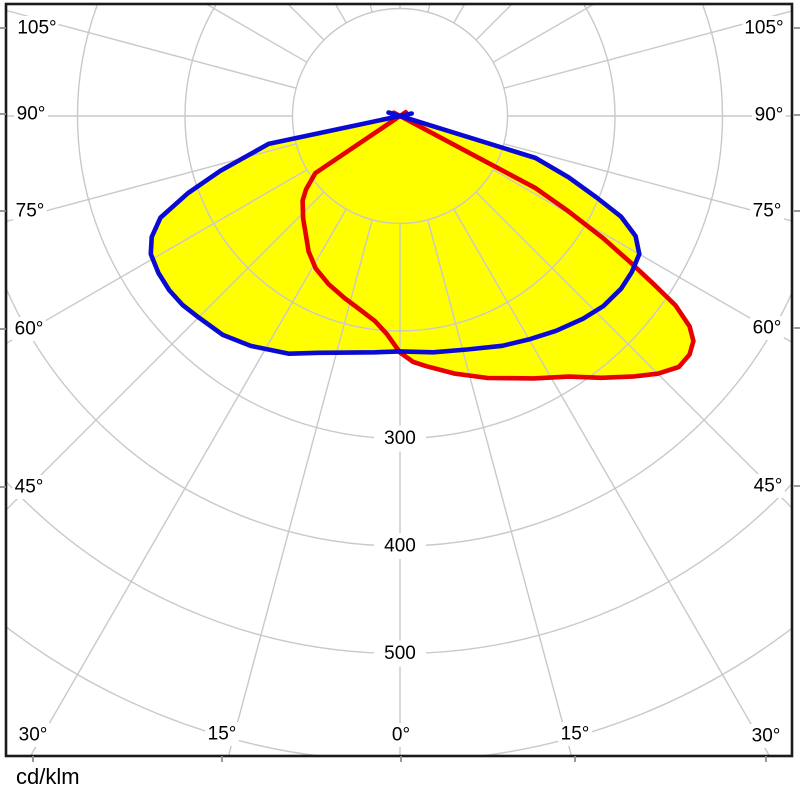 Image resolution: width=800 pixels, height=800 pixels. I want to click on angle-label-bottom-1: 0°, so click(401, 735).